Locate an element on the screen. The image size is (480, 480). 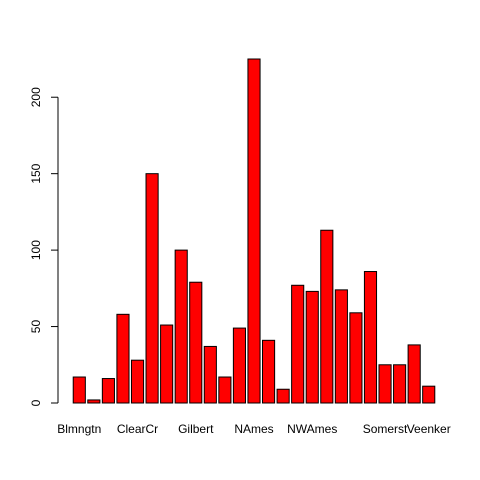
bar-nridght is located at coordinates (298, 344).